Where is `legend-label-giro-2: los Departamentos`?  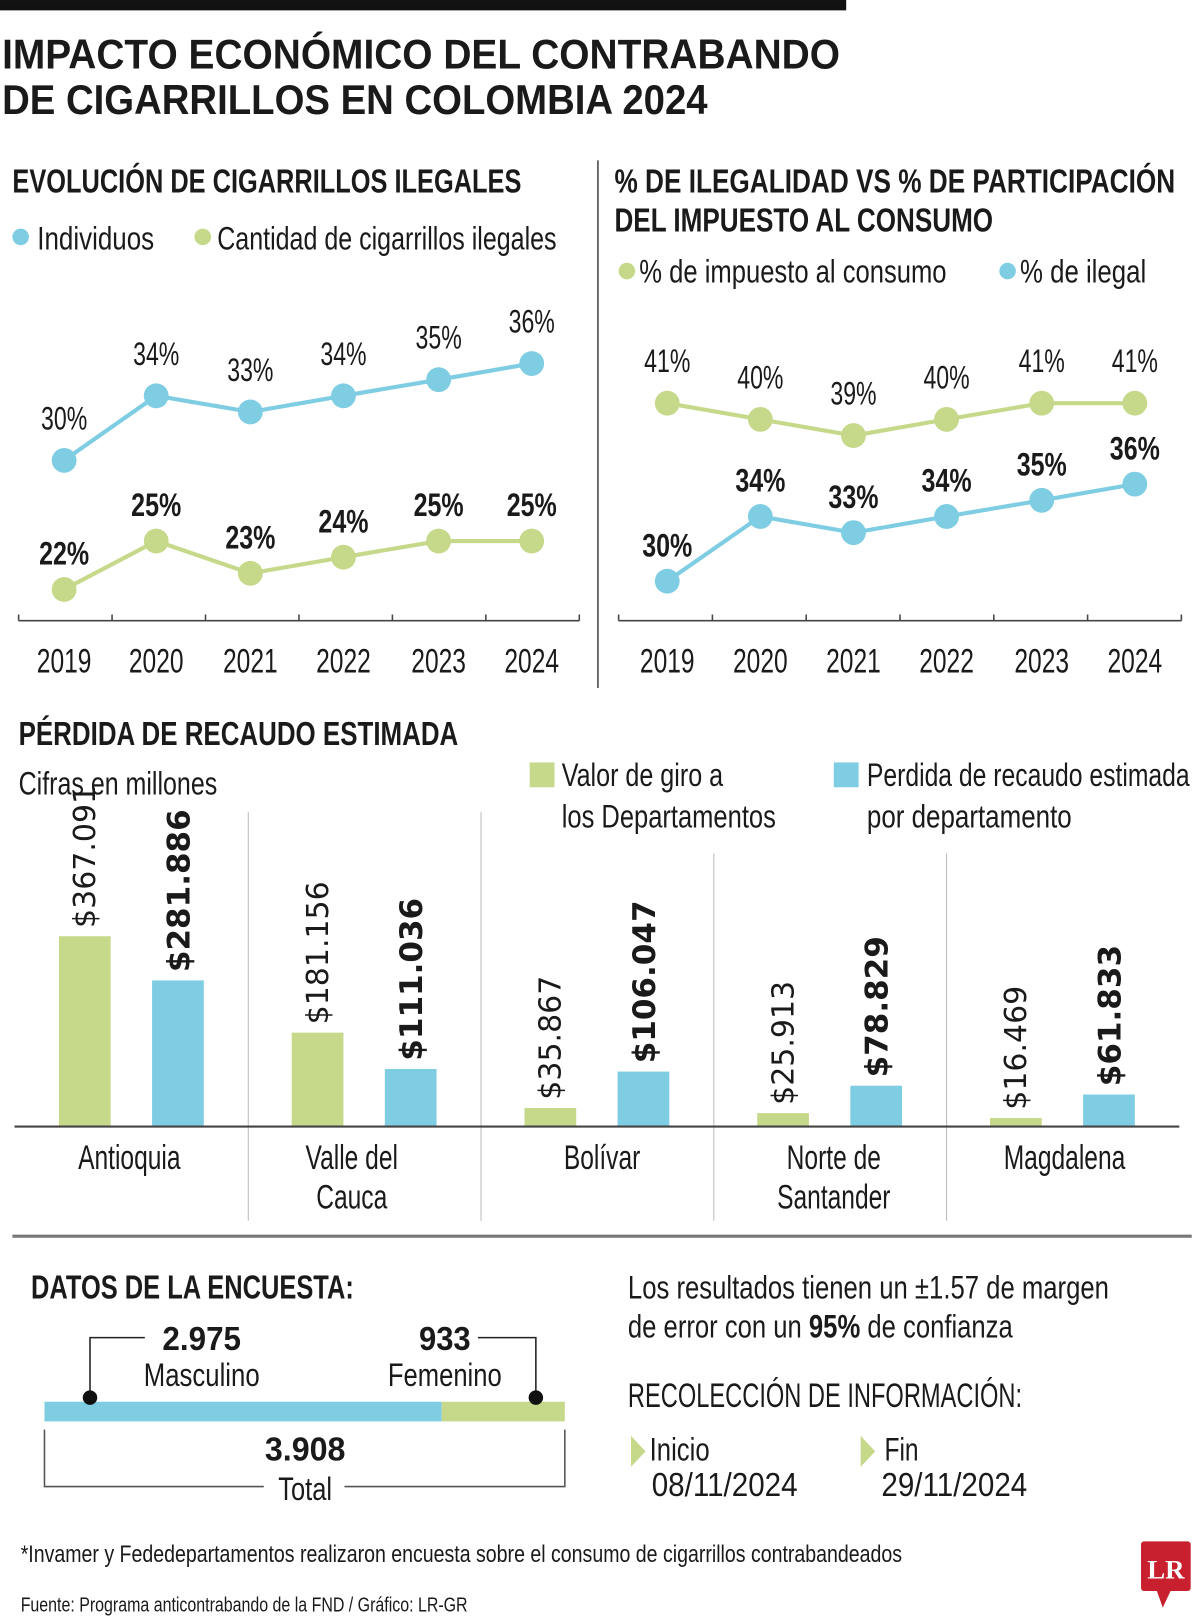
legend-label-giro-2: los Departamentos is located at coordinates (669, 817).